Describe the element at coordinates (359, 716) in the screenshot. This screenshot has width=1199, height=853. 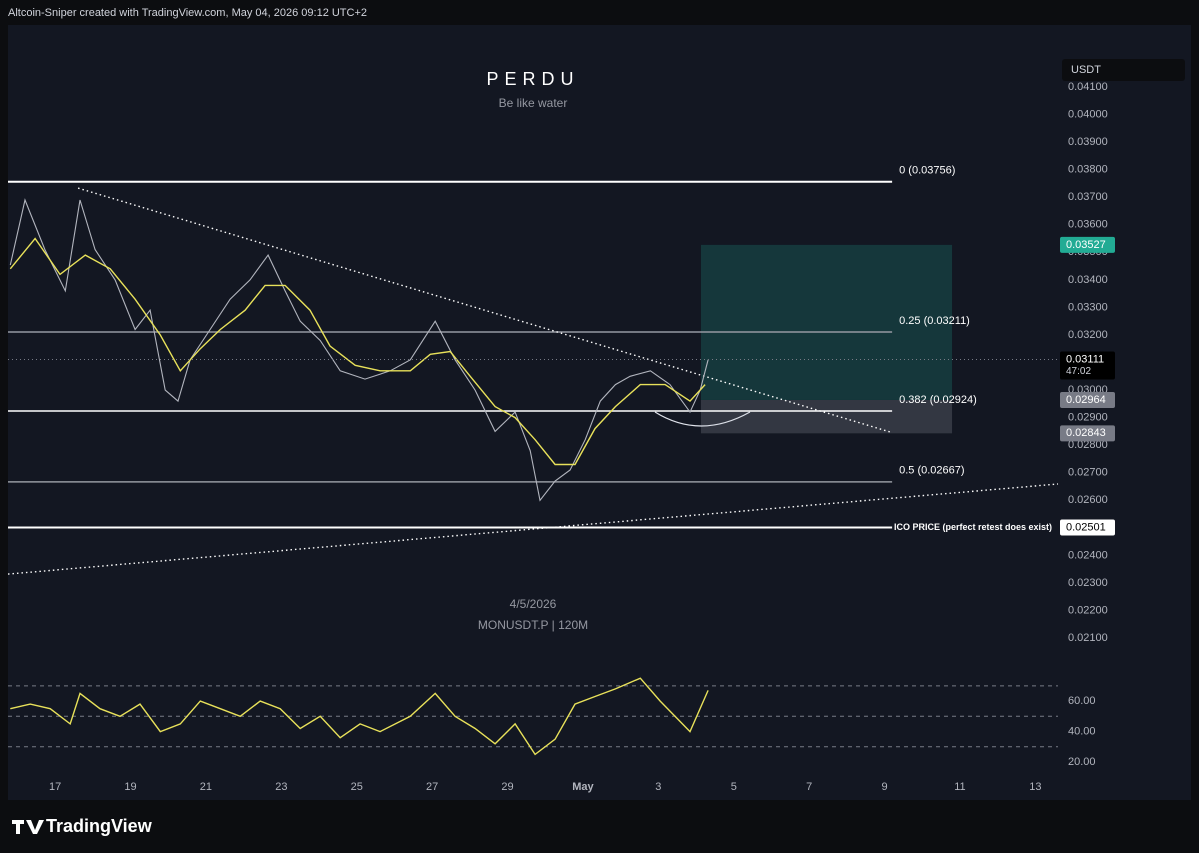
I see `rsi-line` at that location.